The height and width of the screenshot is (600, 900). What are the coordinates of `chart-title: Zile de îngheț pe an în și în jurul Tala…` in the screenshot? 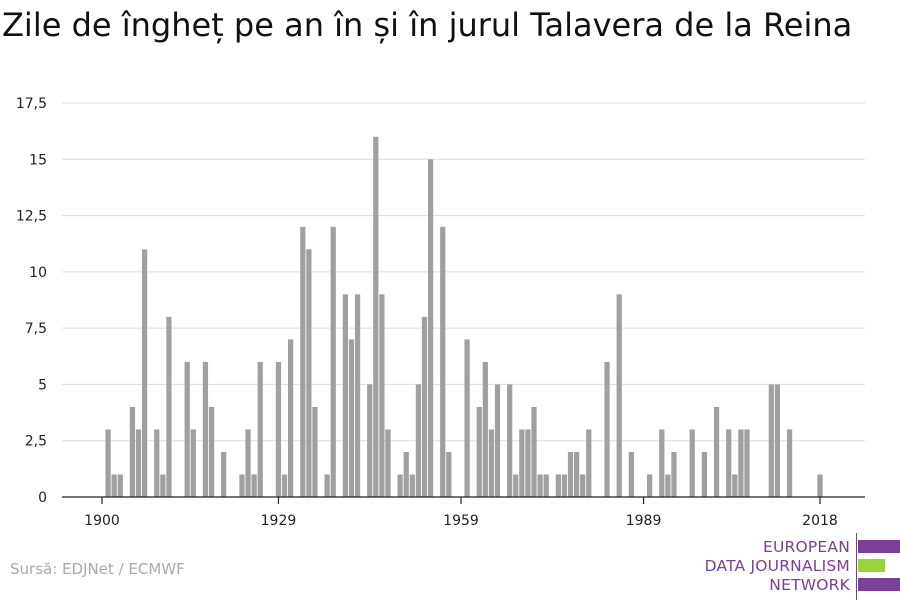 It's located at (427, 25).